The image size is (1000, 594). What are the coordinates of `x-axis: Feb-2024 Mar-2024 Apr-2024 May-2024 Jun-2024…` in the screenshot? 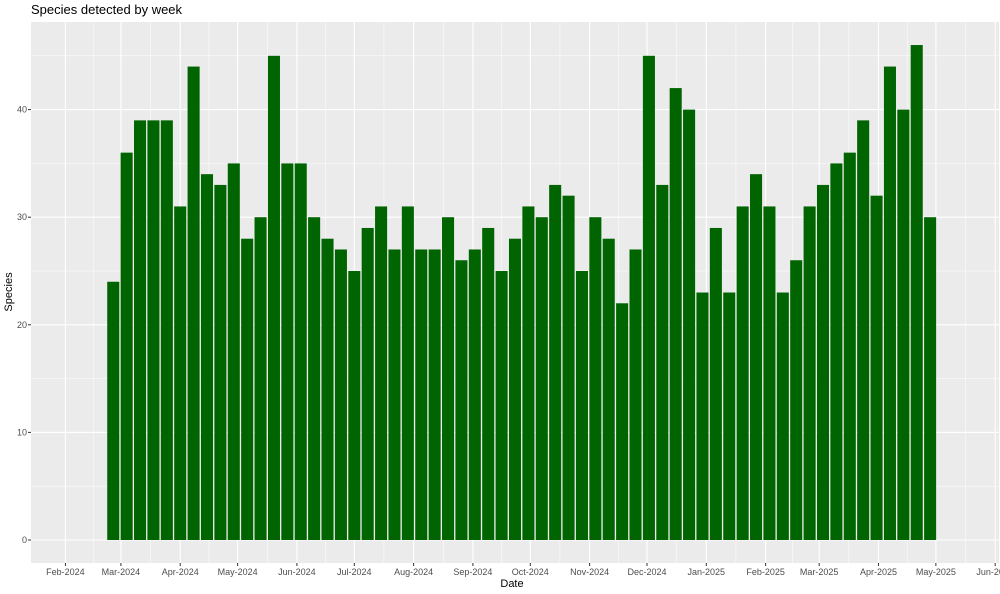 It's located at (523, 570).